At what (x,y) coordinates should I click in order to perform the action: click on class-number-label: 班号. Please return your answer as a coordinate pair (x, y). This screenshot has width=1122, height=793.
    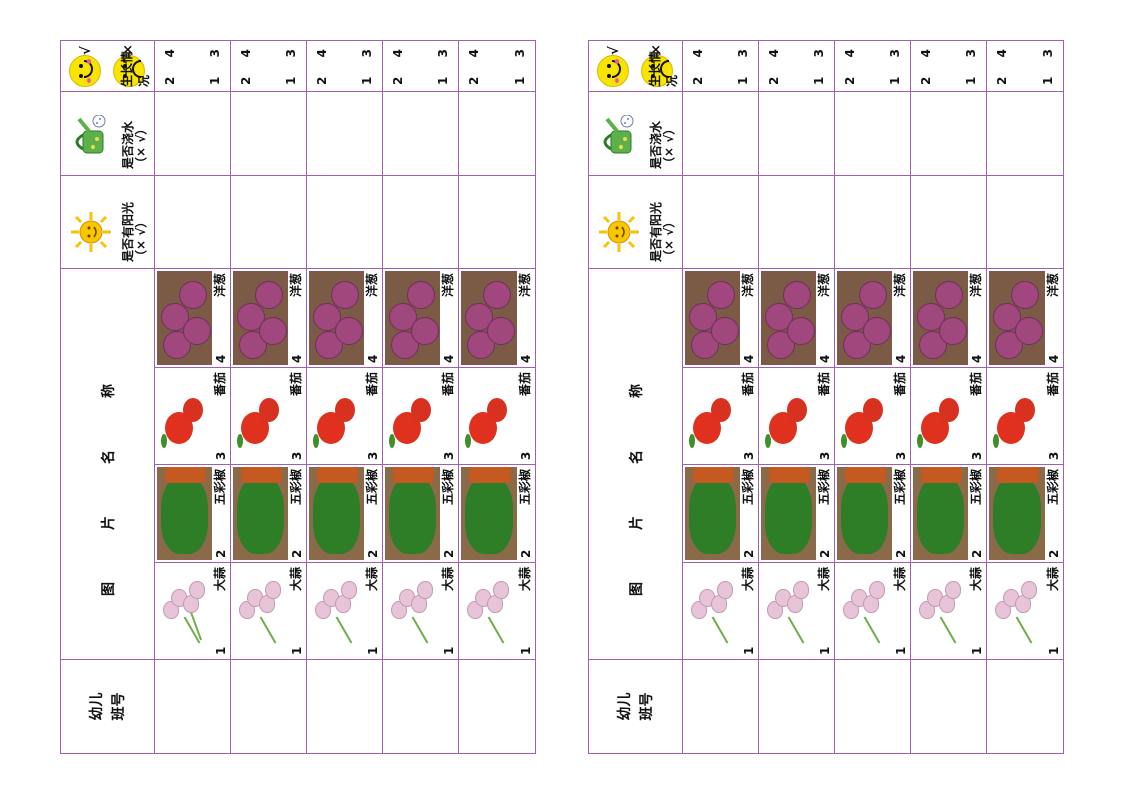
    Looking at the image, I should click on (646, 706).